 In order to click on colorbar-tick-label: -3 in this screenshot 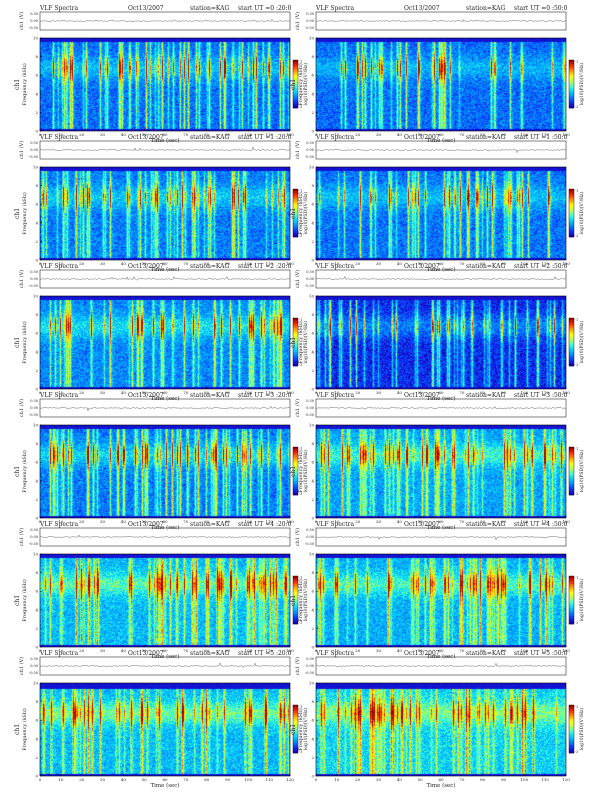, I will do `click(300, 107)`.